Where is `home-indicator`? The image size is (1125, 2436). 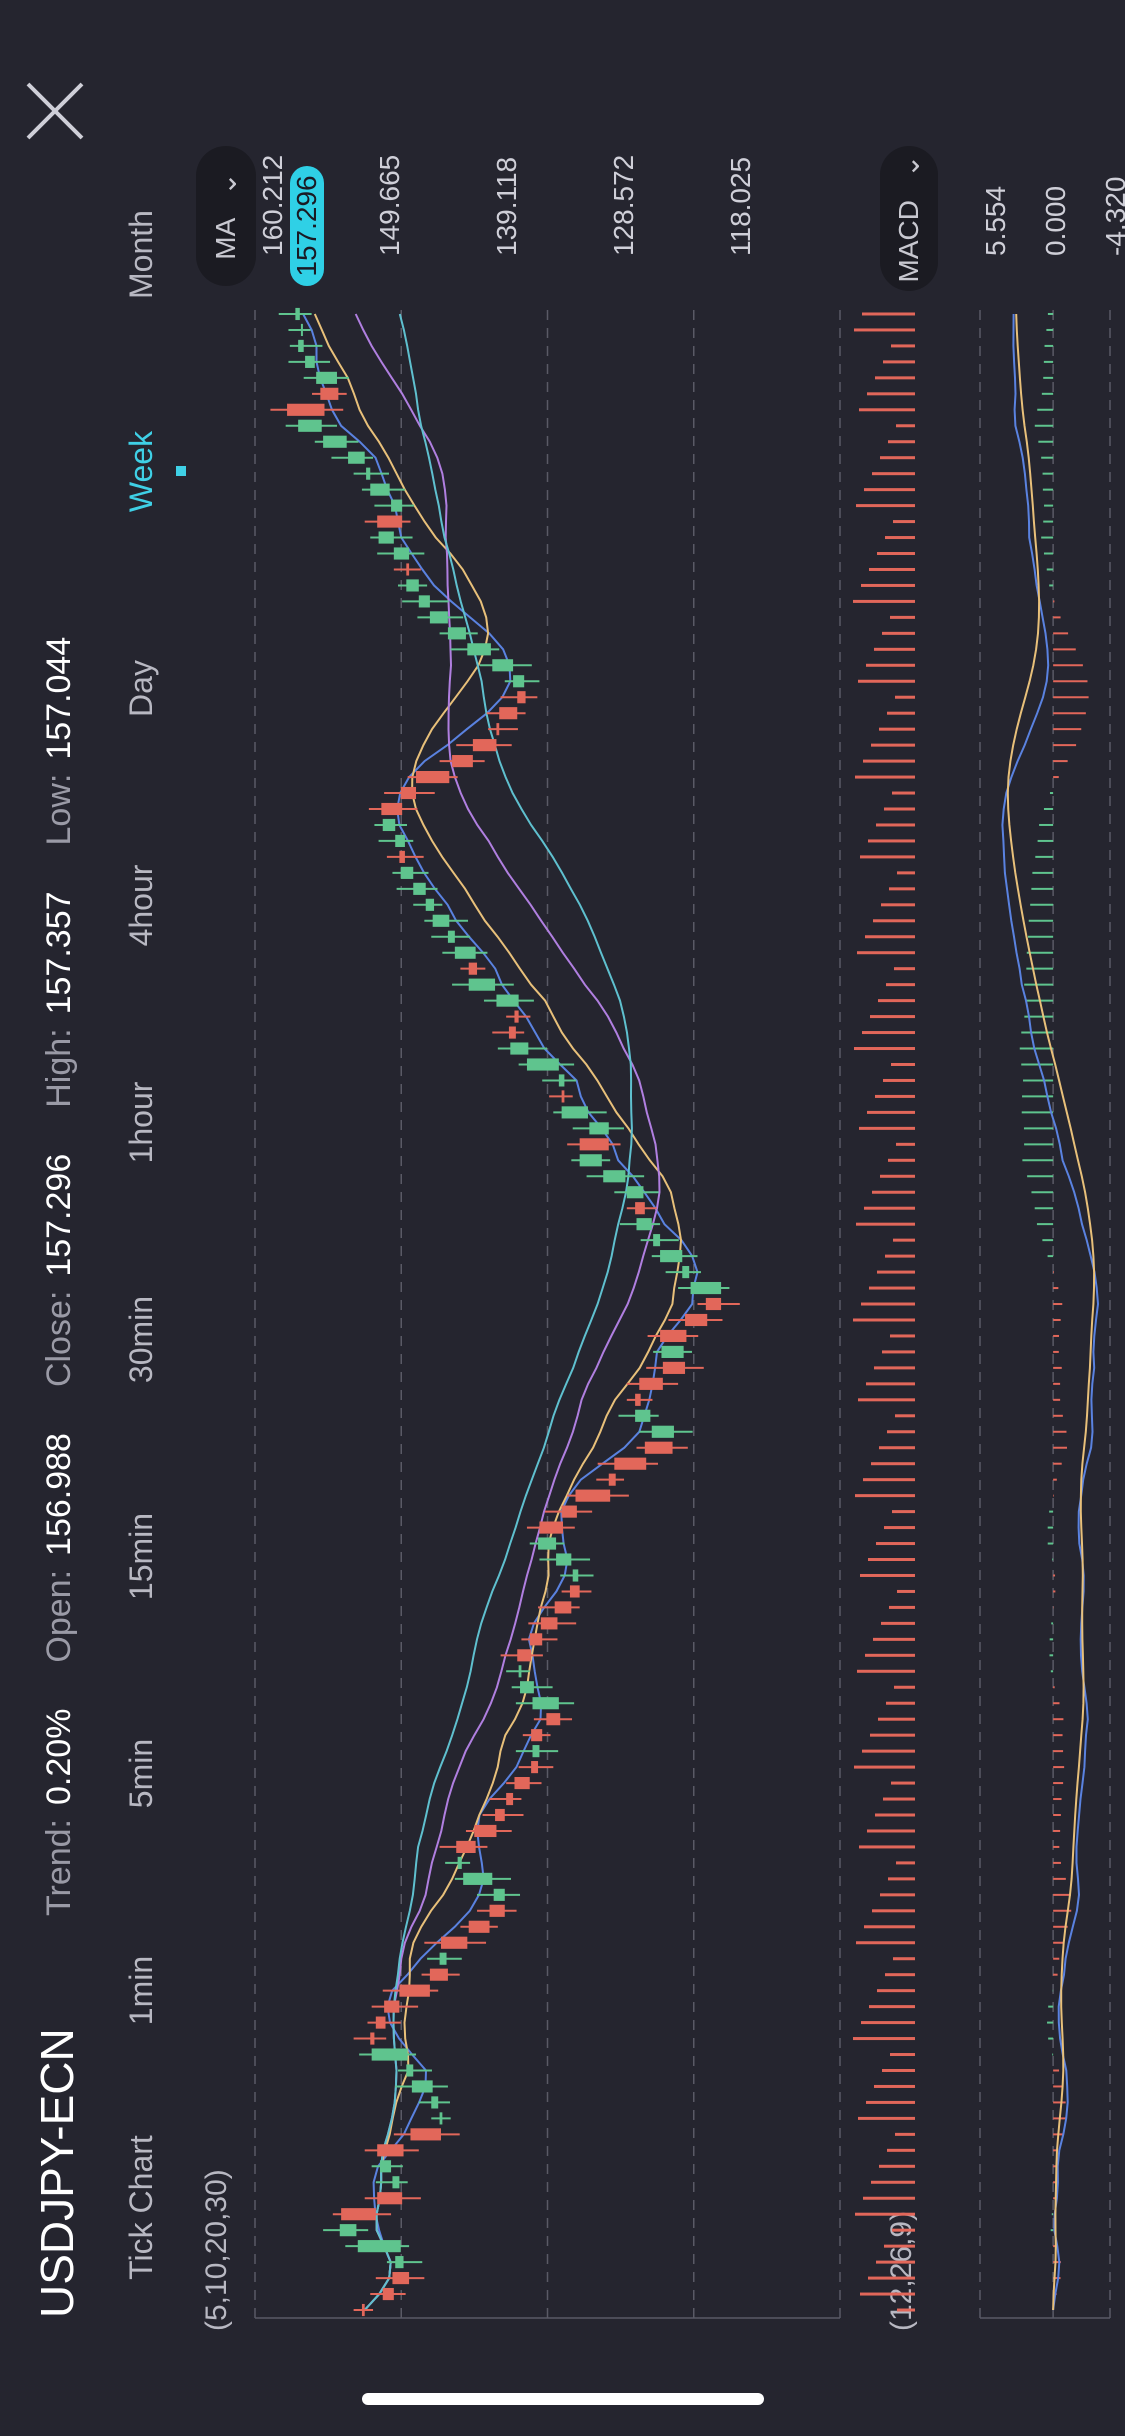 home-indicator is located at coordinates (563, 2399).